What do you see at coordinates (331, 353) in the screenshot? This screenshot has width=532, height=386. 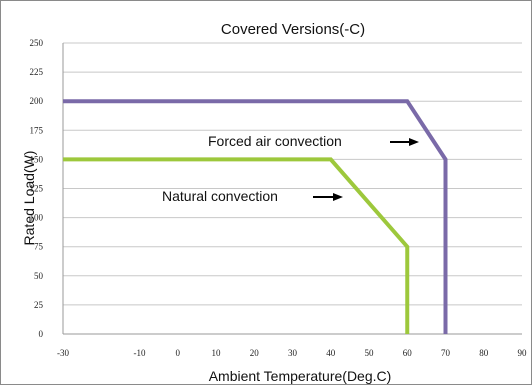 I see `x-tick-40: 40` at bounding box center [331, 353].